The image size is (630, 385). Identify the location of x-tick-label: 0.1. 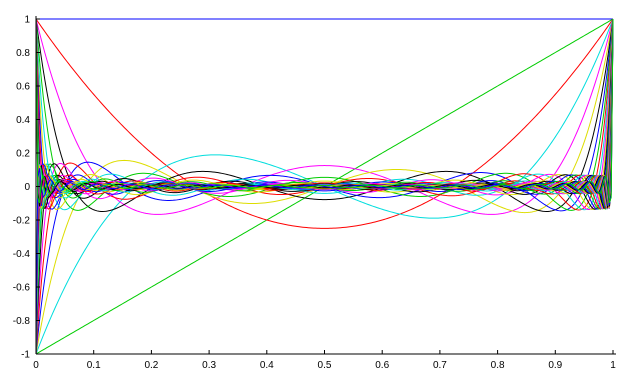
(94, 365).